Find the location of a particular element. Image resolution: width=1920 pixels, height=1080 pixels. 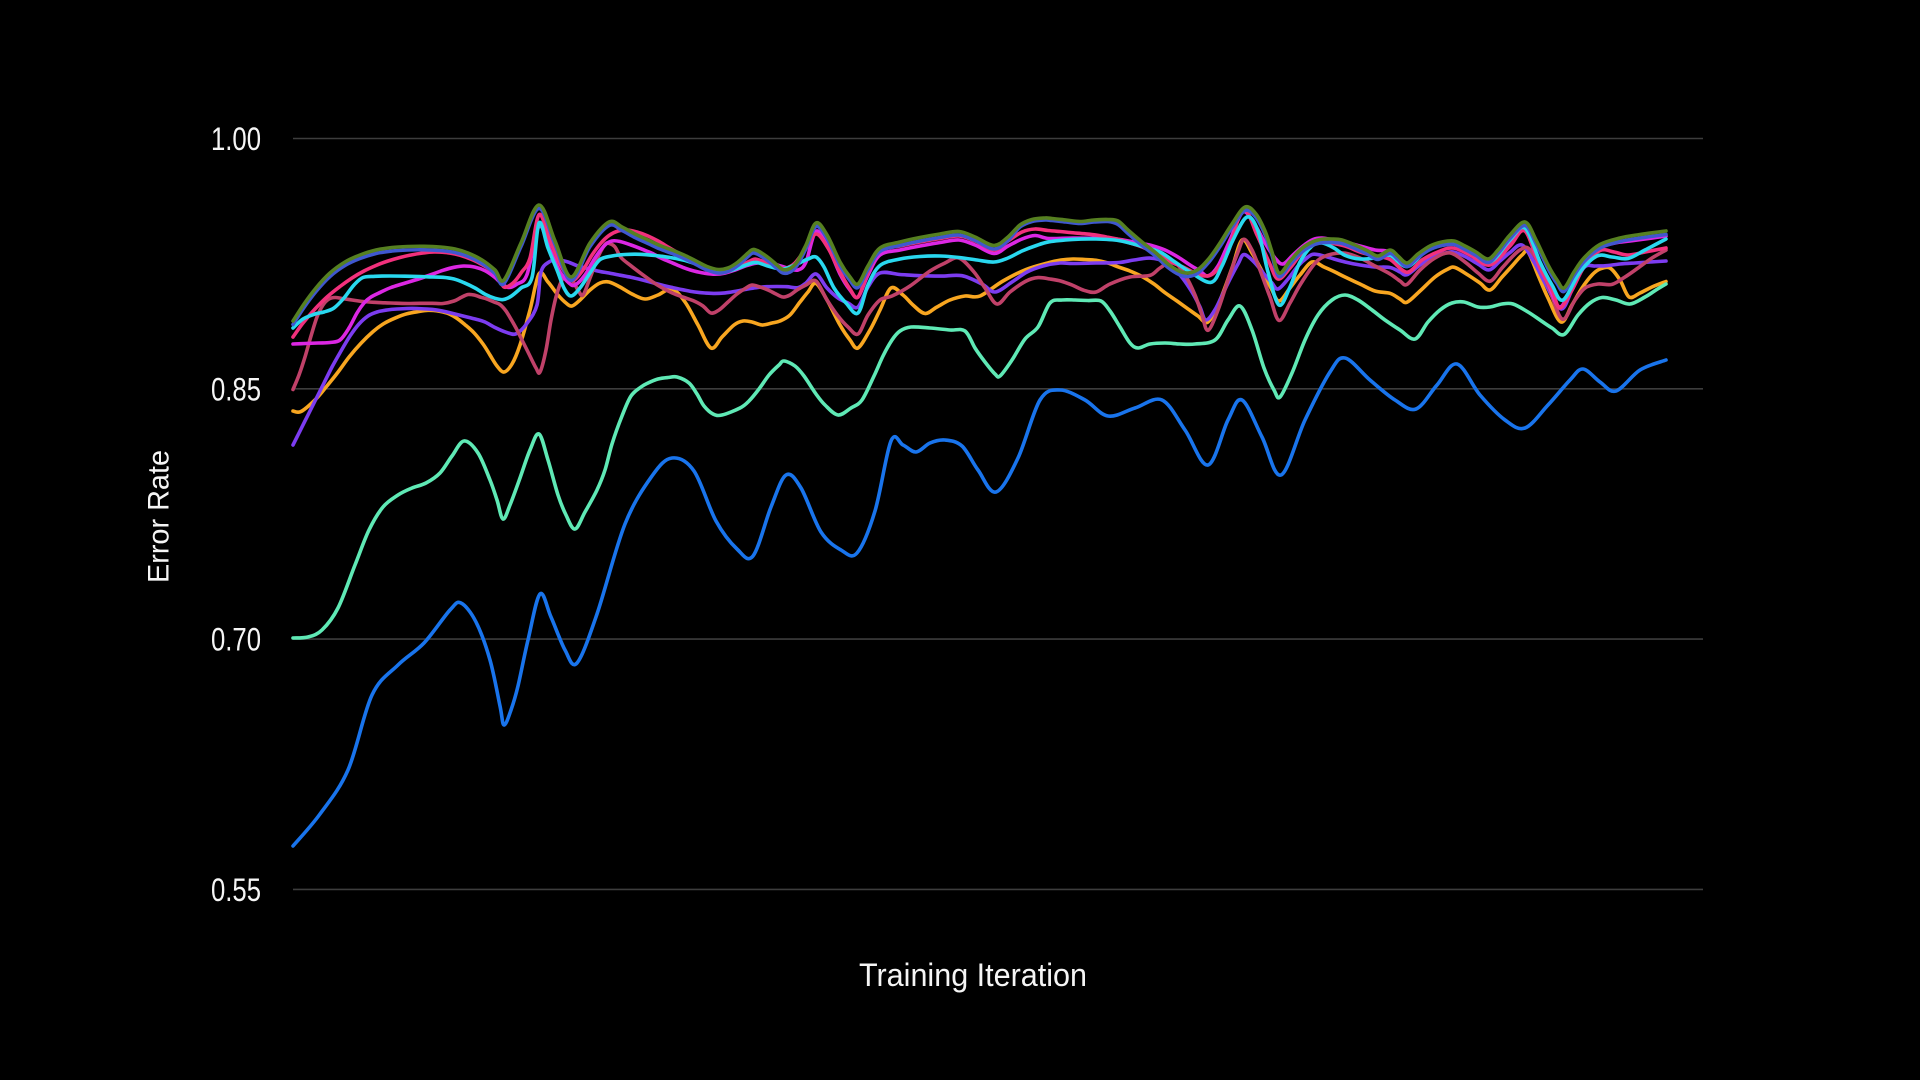

svg-text: 1.00 is located at coordinates (236, 139).